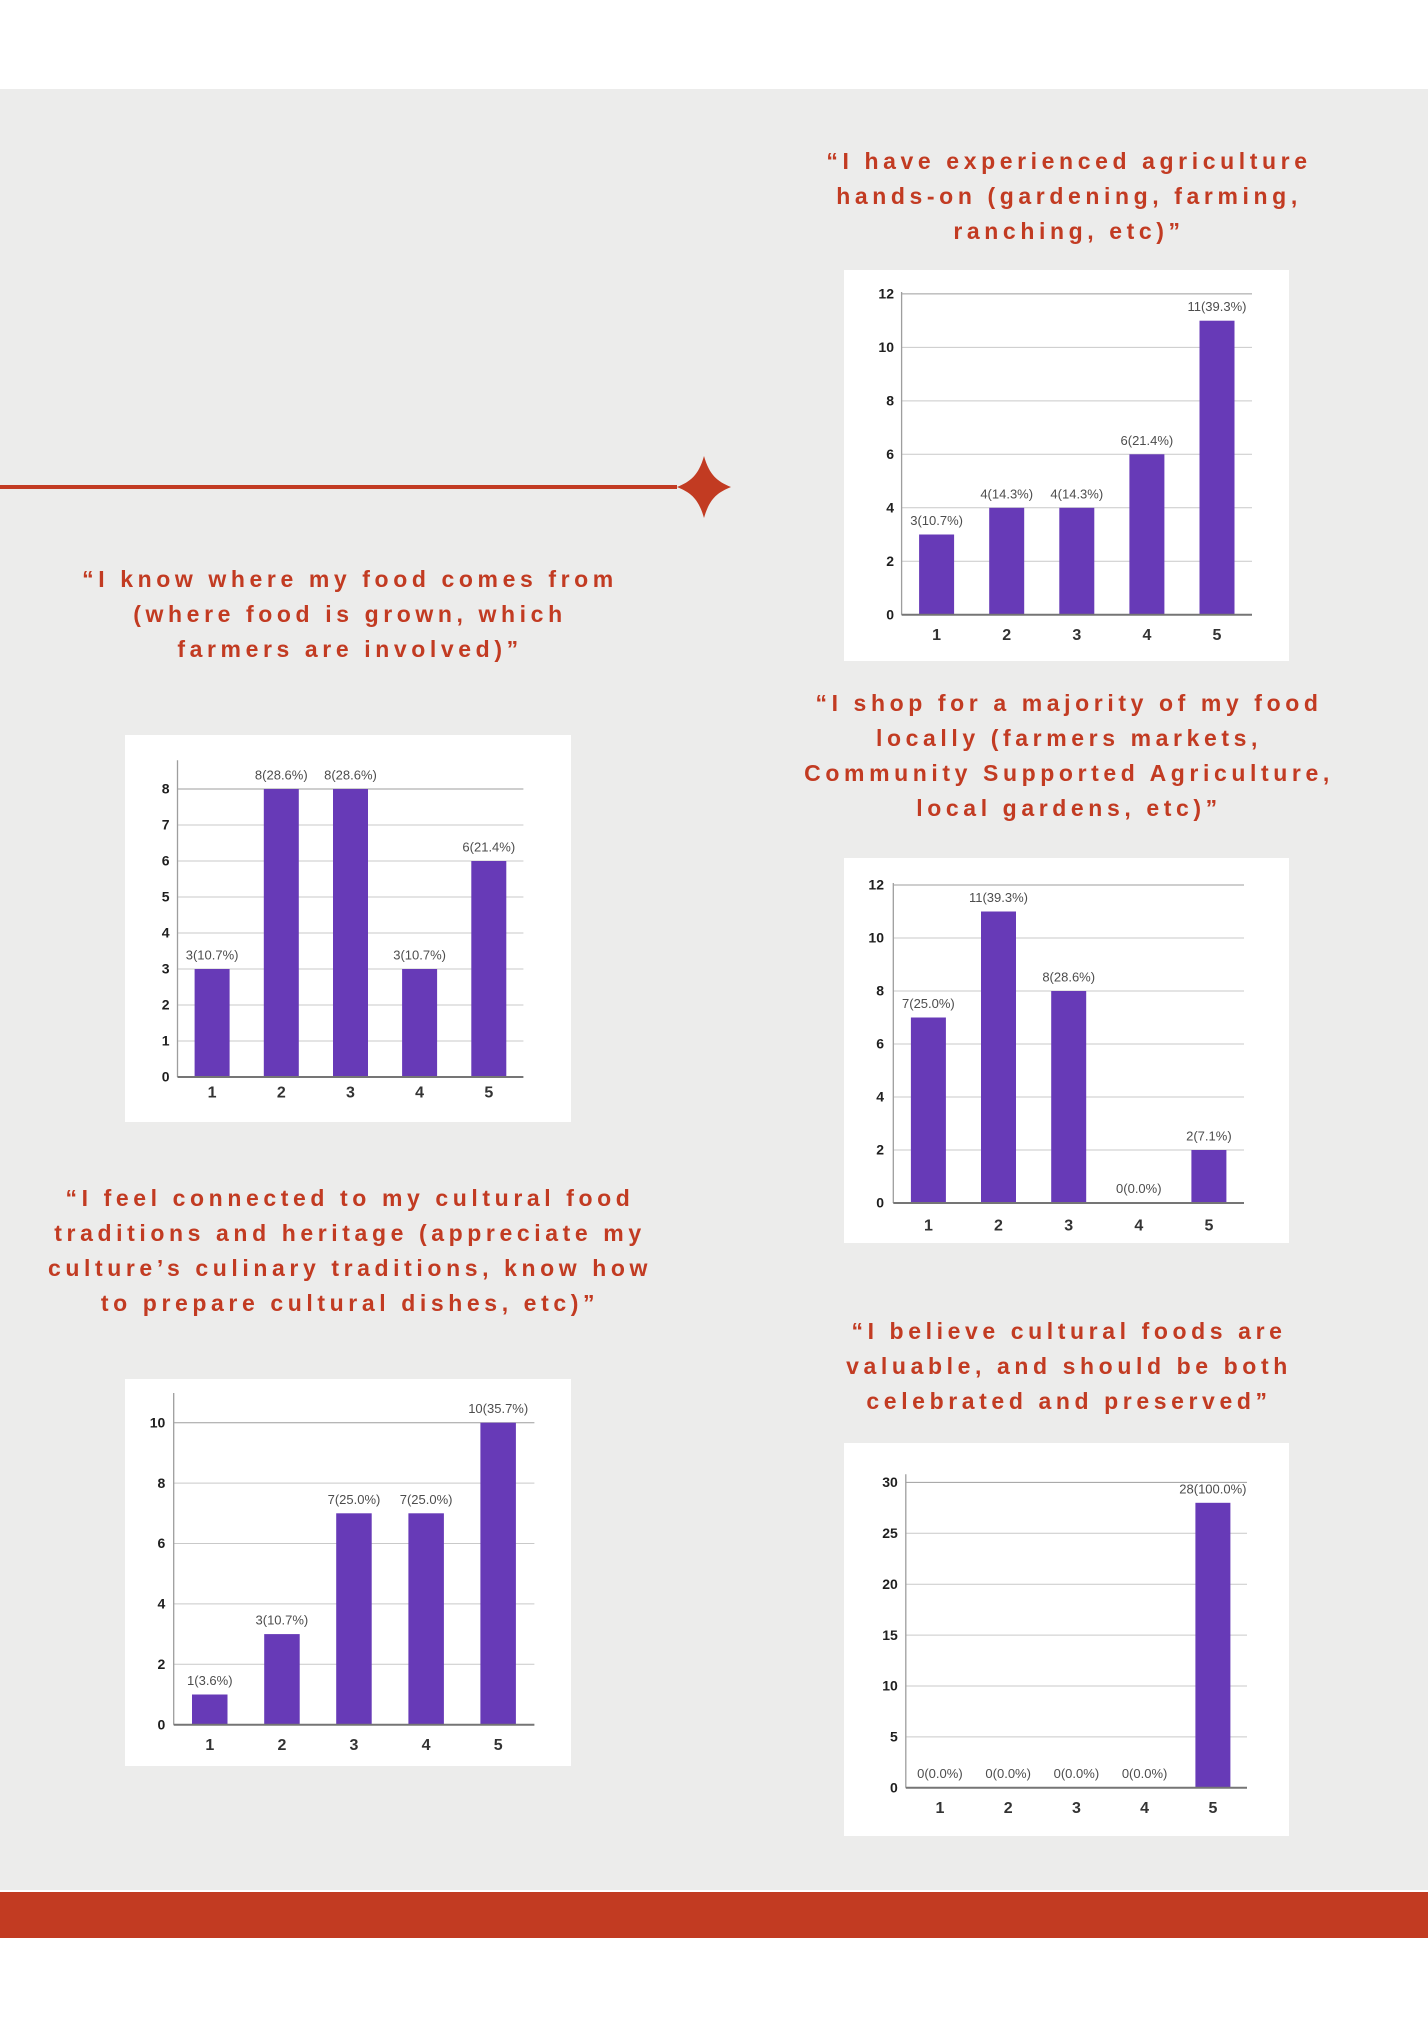 The image size is (1428, 2028). Describe the element at coordinates (166, 825) in the screenshot. I see `svg-text: 7` at that location.